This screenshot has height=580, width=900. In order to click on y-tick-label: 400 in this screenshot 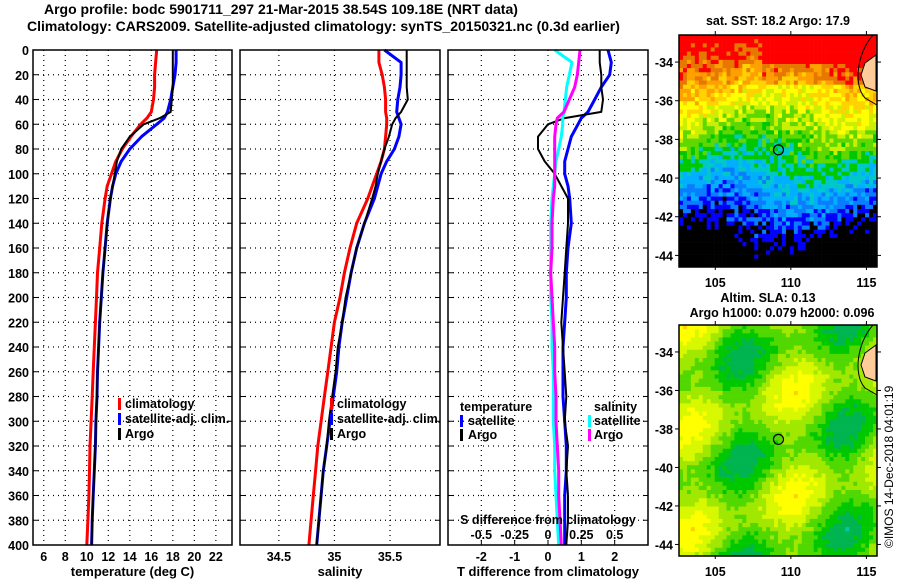, I will do `click(18, 546)`.